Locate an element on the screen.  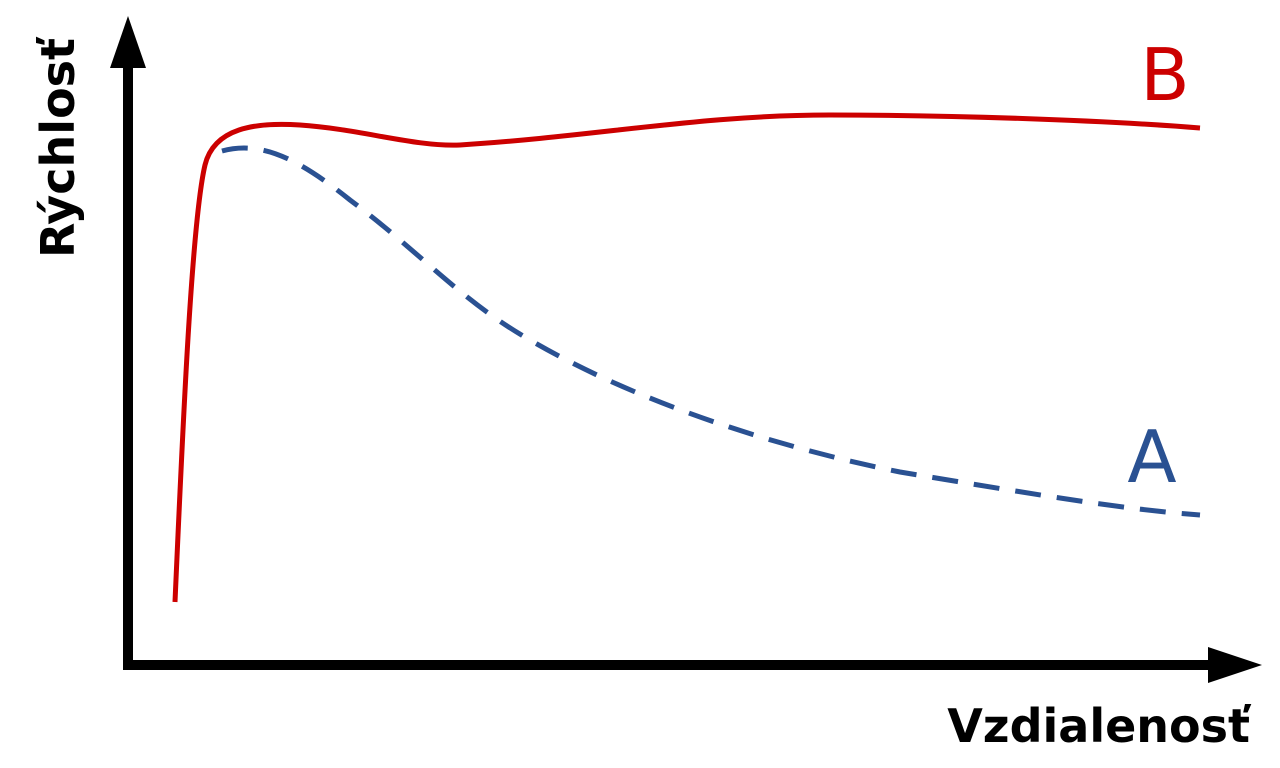
y-axis-arrow is located at coordinates (128, 42).